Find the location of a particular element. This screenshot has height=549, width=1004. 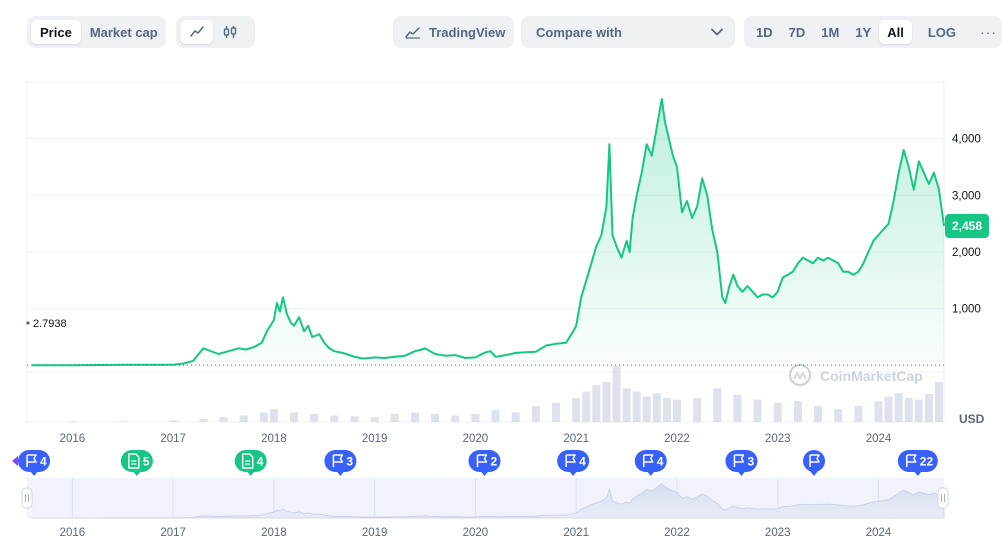

trend-line-icon is located at coordinates (412, 33).